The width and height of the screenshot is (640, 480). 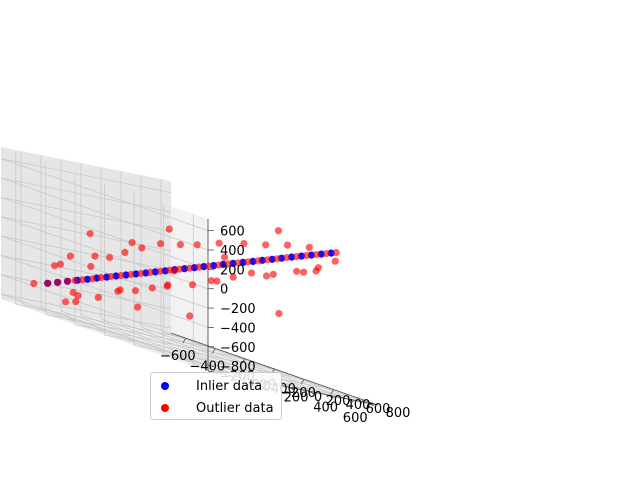 What do you see at coordinates (232, 251) in the screenshot?
I see `z-tick-label: 400` at bounding box center [232, 251].